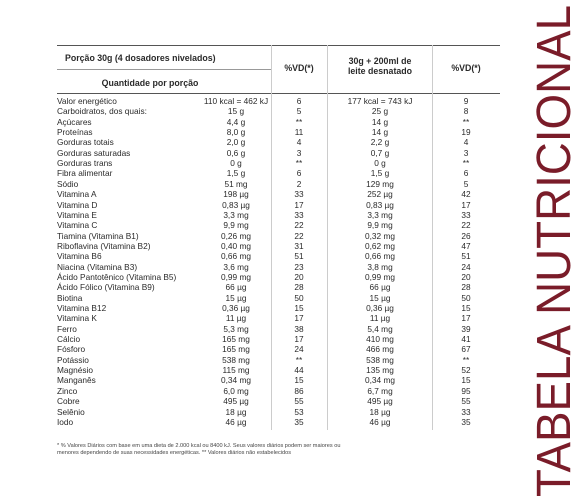 Image resolution: width=588 pixels, height=502 pixels. What do you see at coordinates (65, 421) in the screenshot?
I see `cell-label: Iodo` at bounding box center [65, 421].